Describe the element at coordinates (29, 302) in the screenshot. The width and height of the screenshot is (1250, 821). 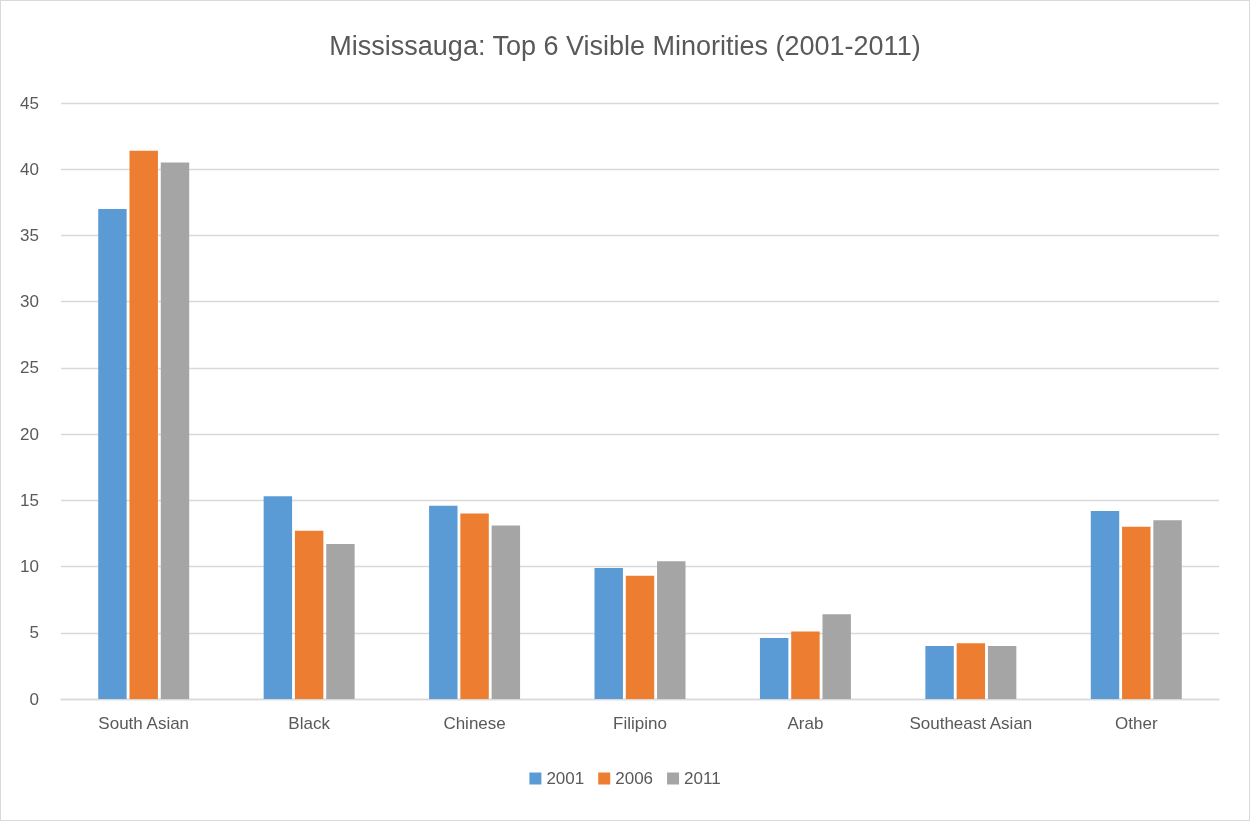
I see `y-tick-label: 30` at that location.